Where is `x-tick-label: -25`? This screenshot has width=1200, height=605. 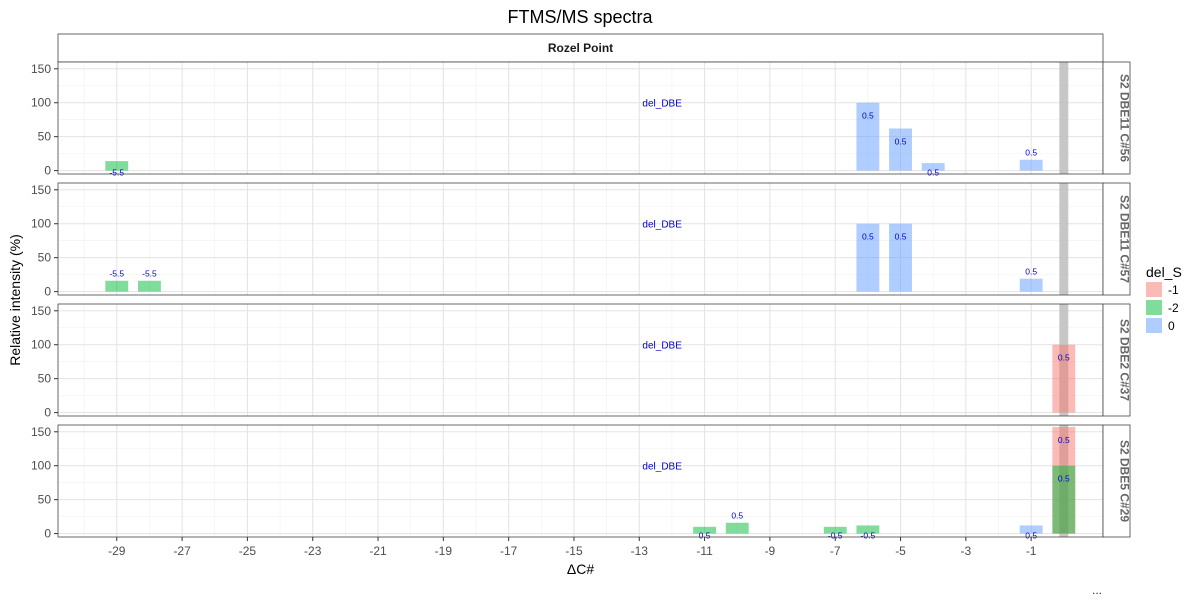 x-tick-label: -25 is located at coordinates (248, 551).